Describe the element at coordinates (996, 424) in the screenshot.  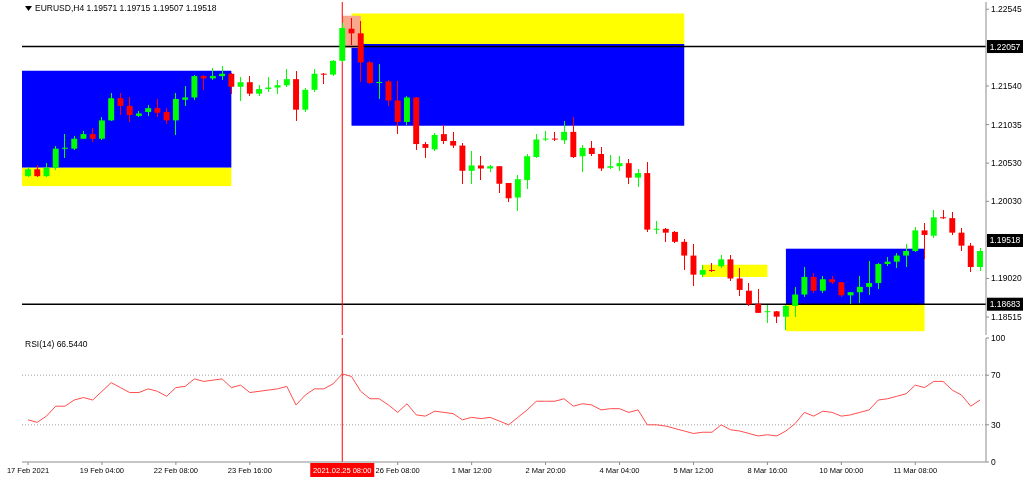
I see `y-tick-label: 30` at that location.